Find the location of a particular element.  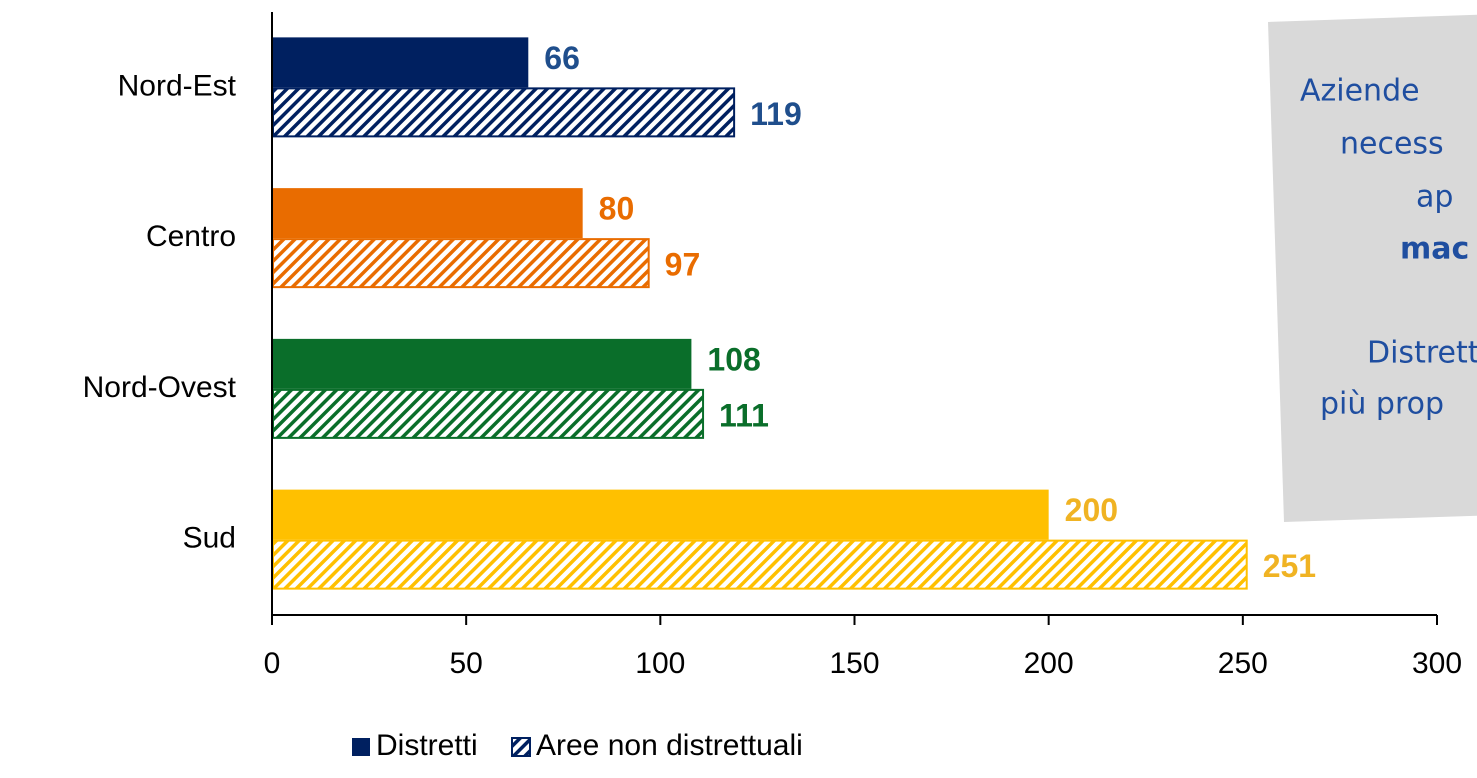

y-tick-label: Sud is located at coordinates (209, 538).